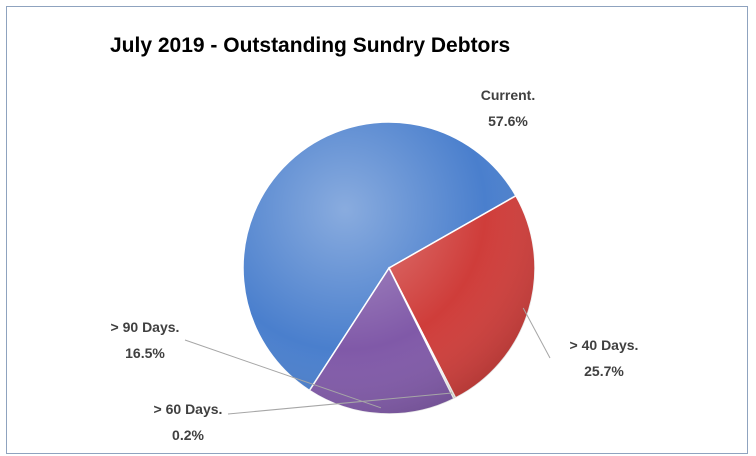  What do you see at coordinates (188, 435) in the screenshot?
I see `slice-percent-label: 0.2%` at bounding box center [188, 435].